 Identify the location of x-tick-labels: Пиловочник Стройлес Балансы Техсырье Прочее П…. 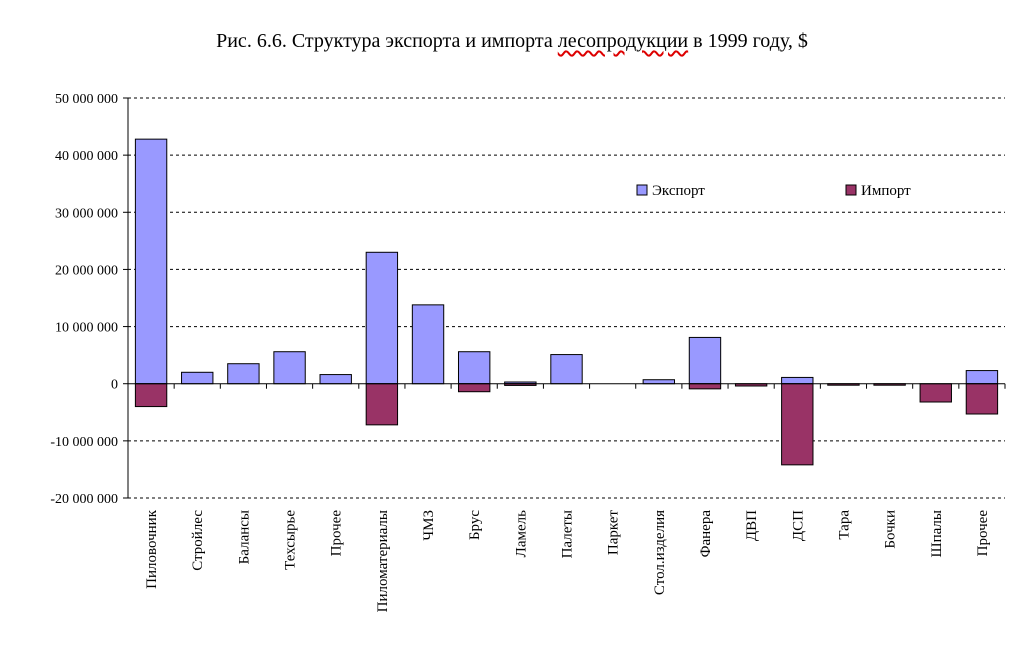
(567, 560).